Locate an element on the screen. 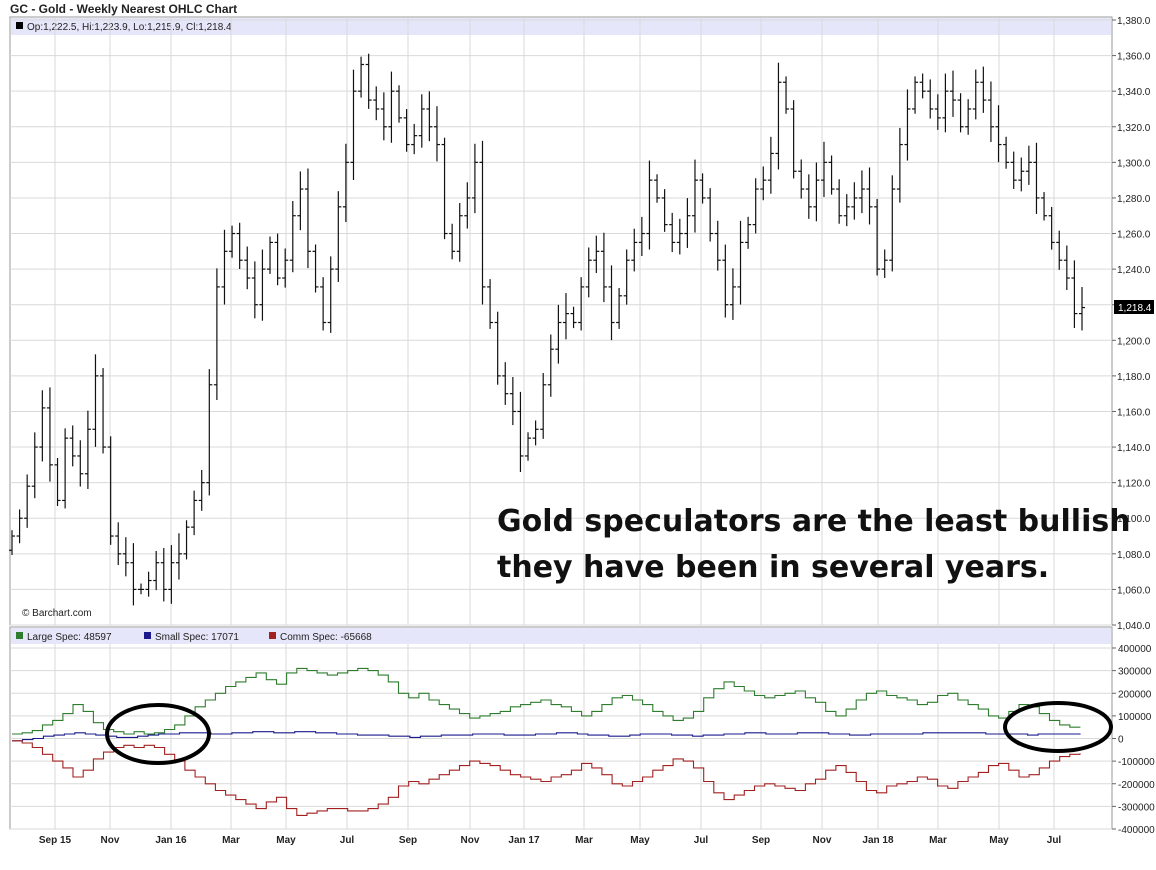 The width and height of the screenshot is (1156, 870). annotation-line-2: they have been in several years. is located at coordinates (773, 567).